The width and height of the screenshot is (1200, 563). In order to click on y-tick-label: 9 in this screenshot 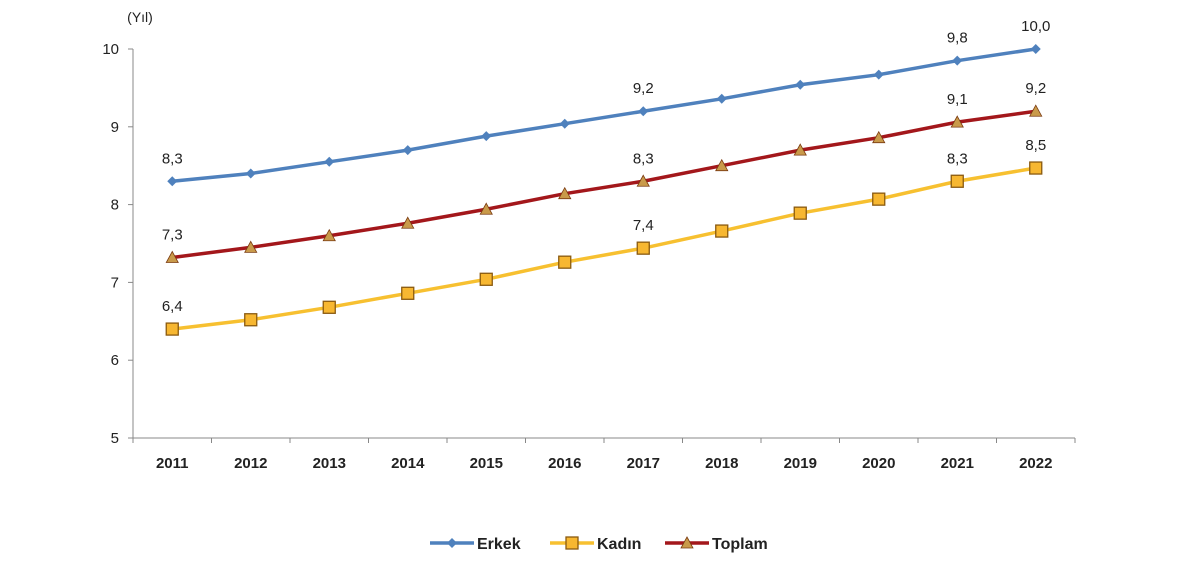, I will do `click(115, 127)`.